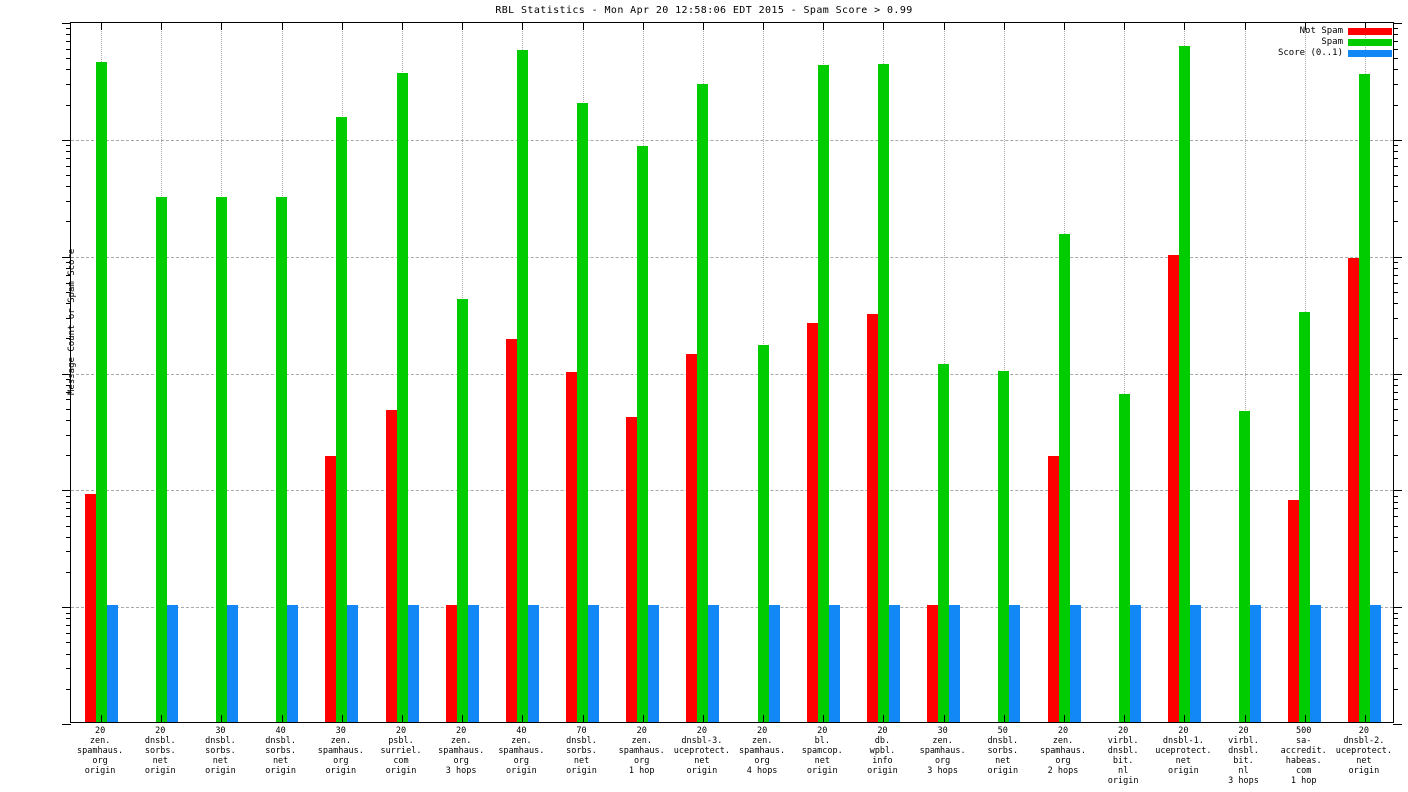  Describe the element at coordinates (401, 751) in the screenshot. I see `x-axis-label: 20 psbl. surriel. com origin` at that location.